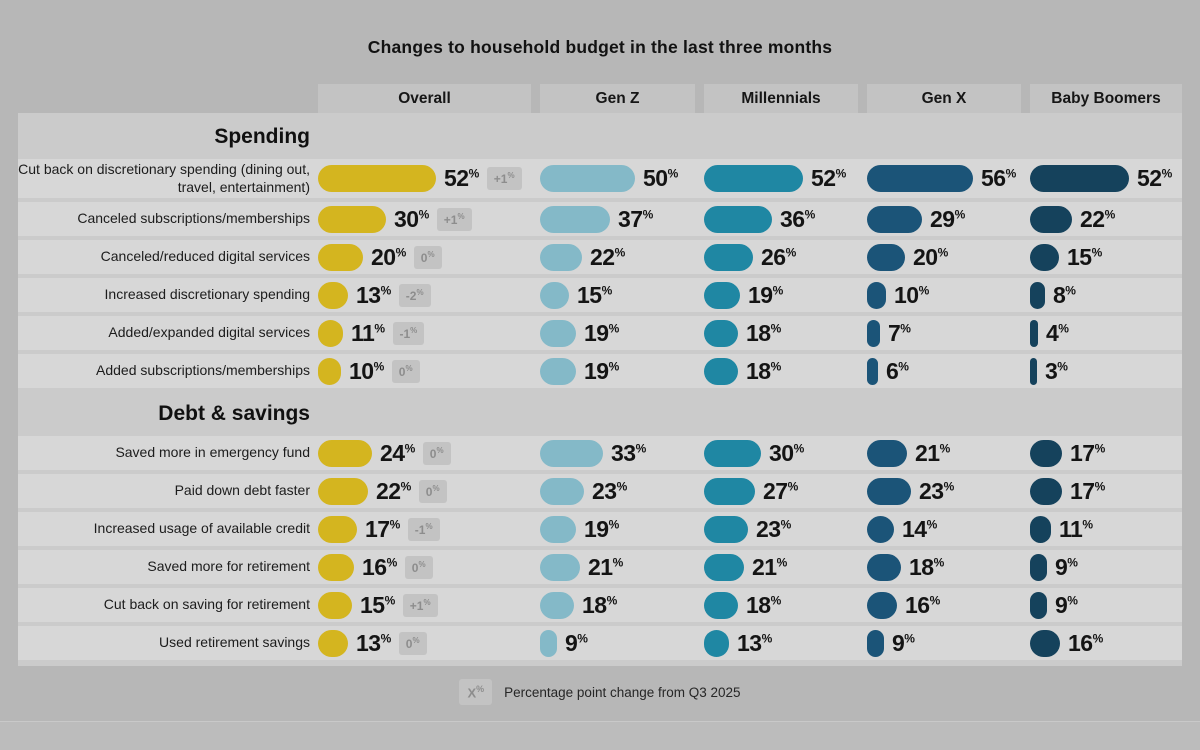 The width and height of the screenshot is (1200, 750). I want to click on cell-overall: 22% 0%, so click(429, 491).